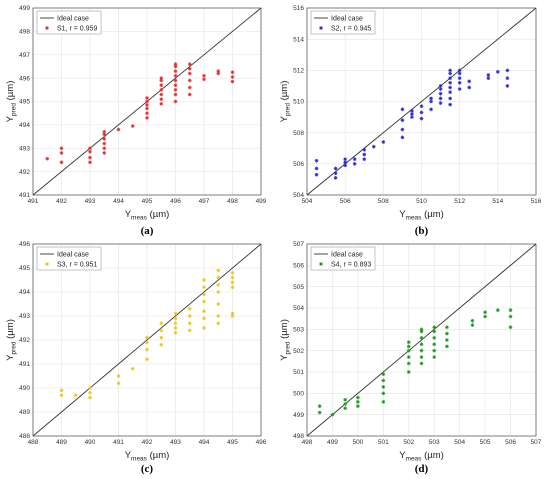  Describe the element at coordinates (434, 442) in the screenshot. I see `x-tick-label: 503` at that location.